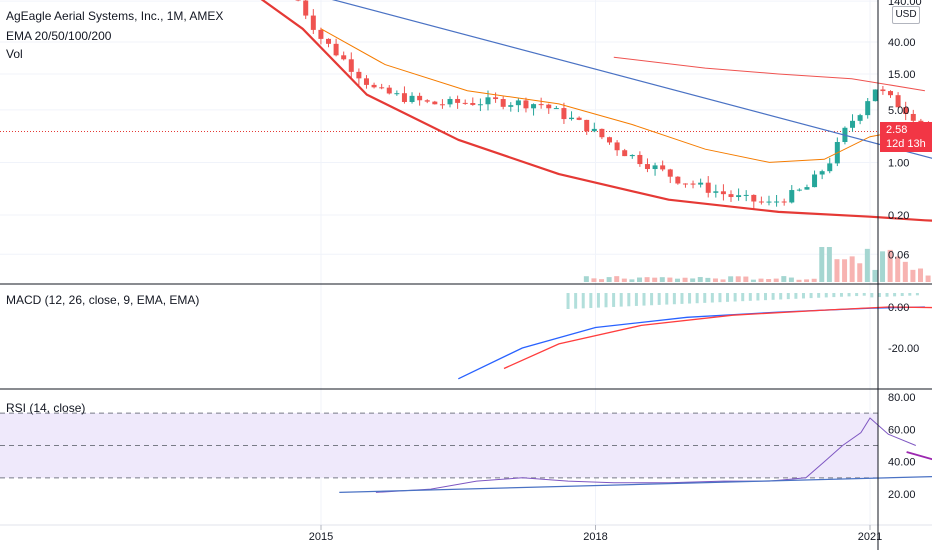 The width and height of the screenshot is (932, 550). What do you see at coordinates (897, 130) in the screenshot?
I see `last-price-value: 2.58` at bounding box center [897, 130].